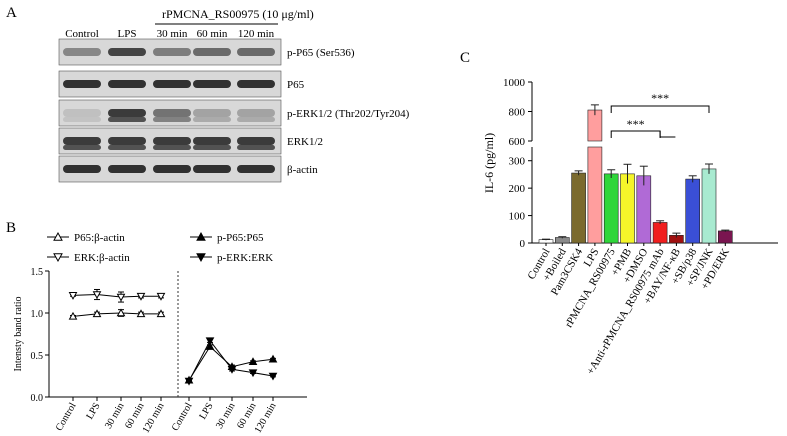 The width and height of the screenshot is (787, 436). Describe the element at coordinates (489, 163) in the screenshot. I see `y-axis-label: IL-6 (pg/ml)` at that location.